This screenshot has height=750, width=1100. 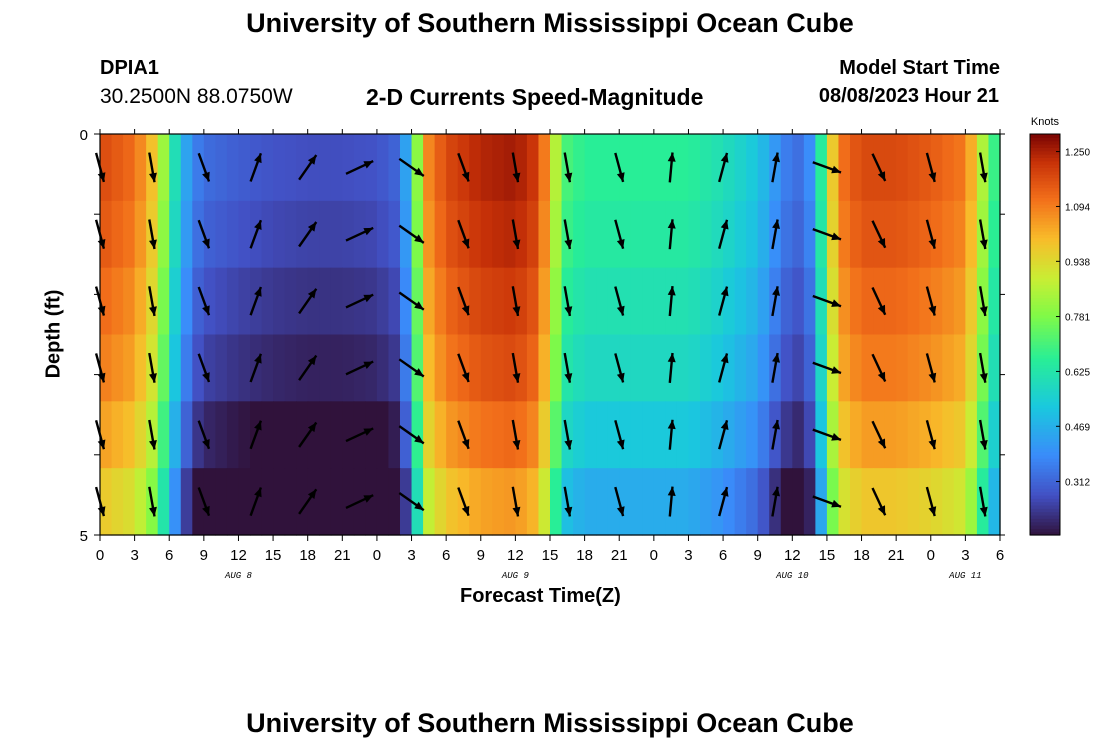 I want to click on colorbar-tick-label: 0.781, so click(x=1077, y=318).